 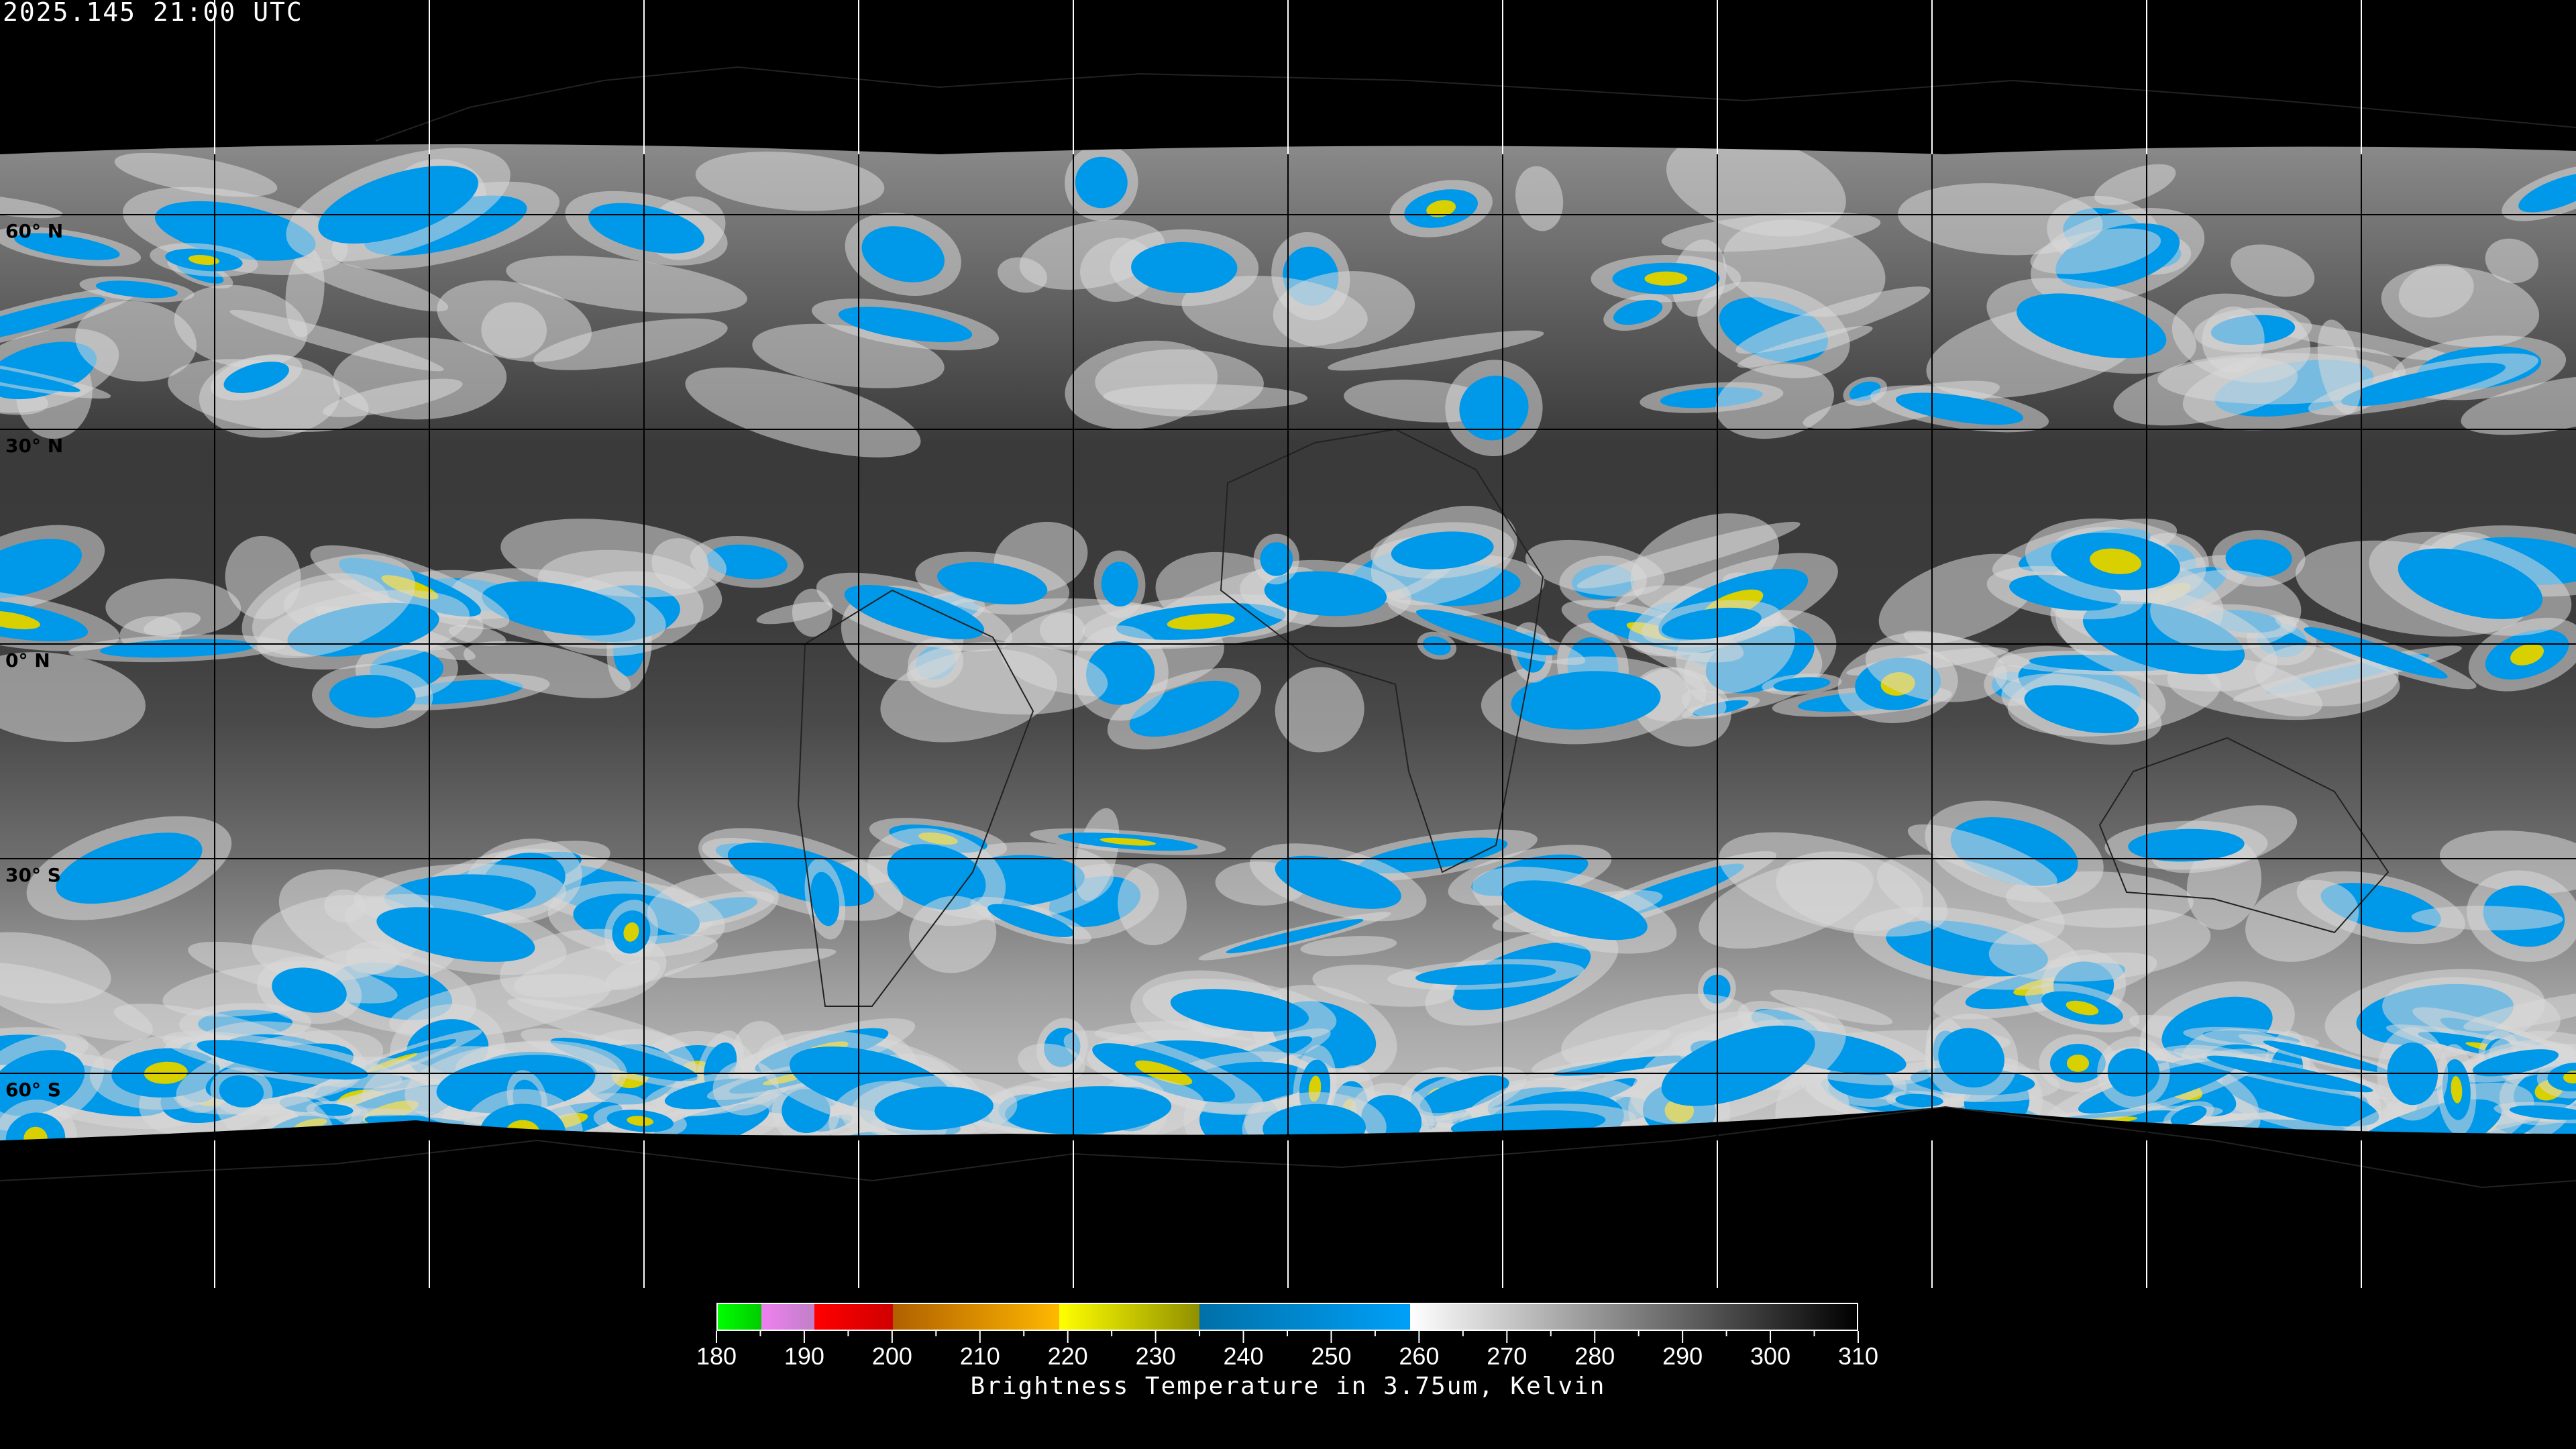 I want to click on latitude-label: 0° N, so click(x=27, y=660).